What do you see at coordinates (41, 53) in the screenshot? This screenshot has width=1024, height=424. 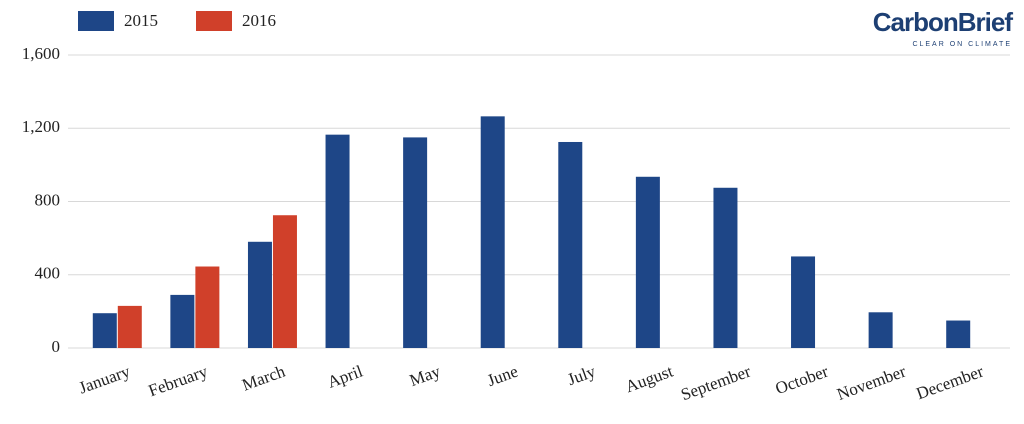 I see `y-tick-label: 1,600` at bounding box center [41, 53].